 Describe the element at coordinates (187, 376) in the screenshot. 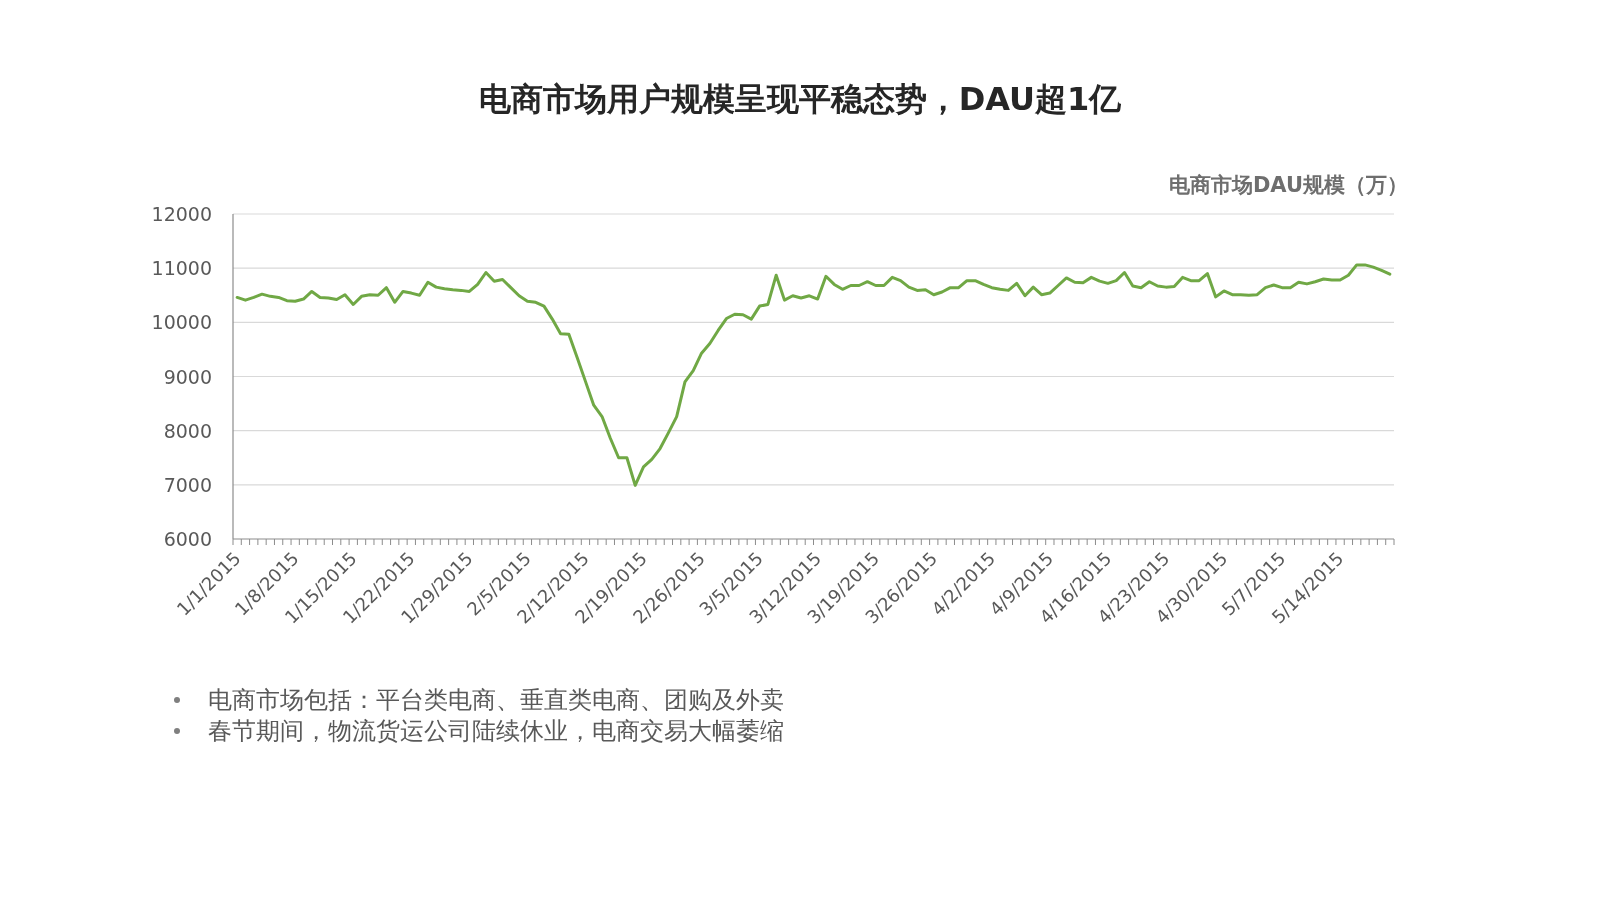

I see `y-tick-label: 9000` at that location.